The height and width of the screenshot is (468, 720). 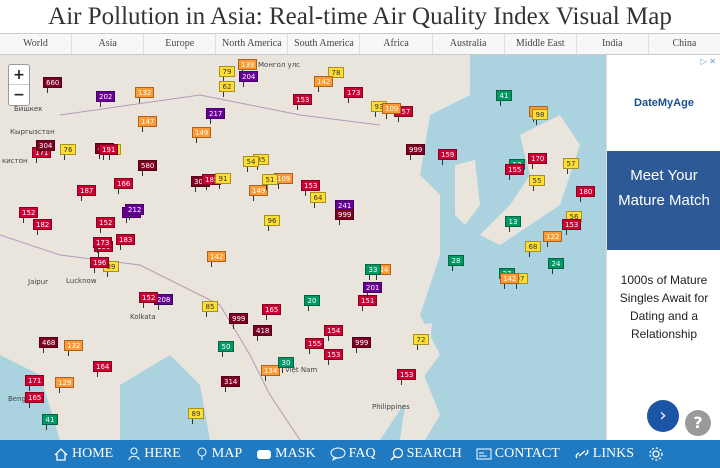 What do you see at coordinates (467, 44) in the screenshot?
I see `tab-australia: Australia` at bounding box center [467, 44].